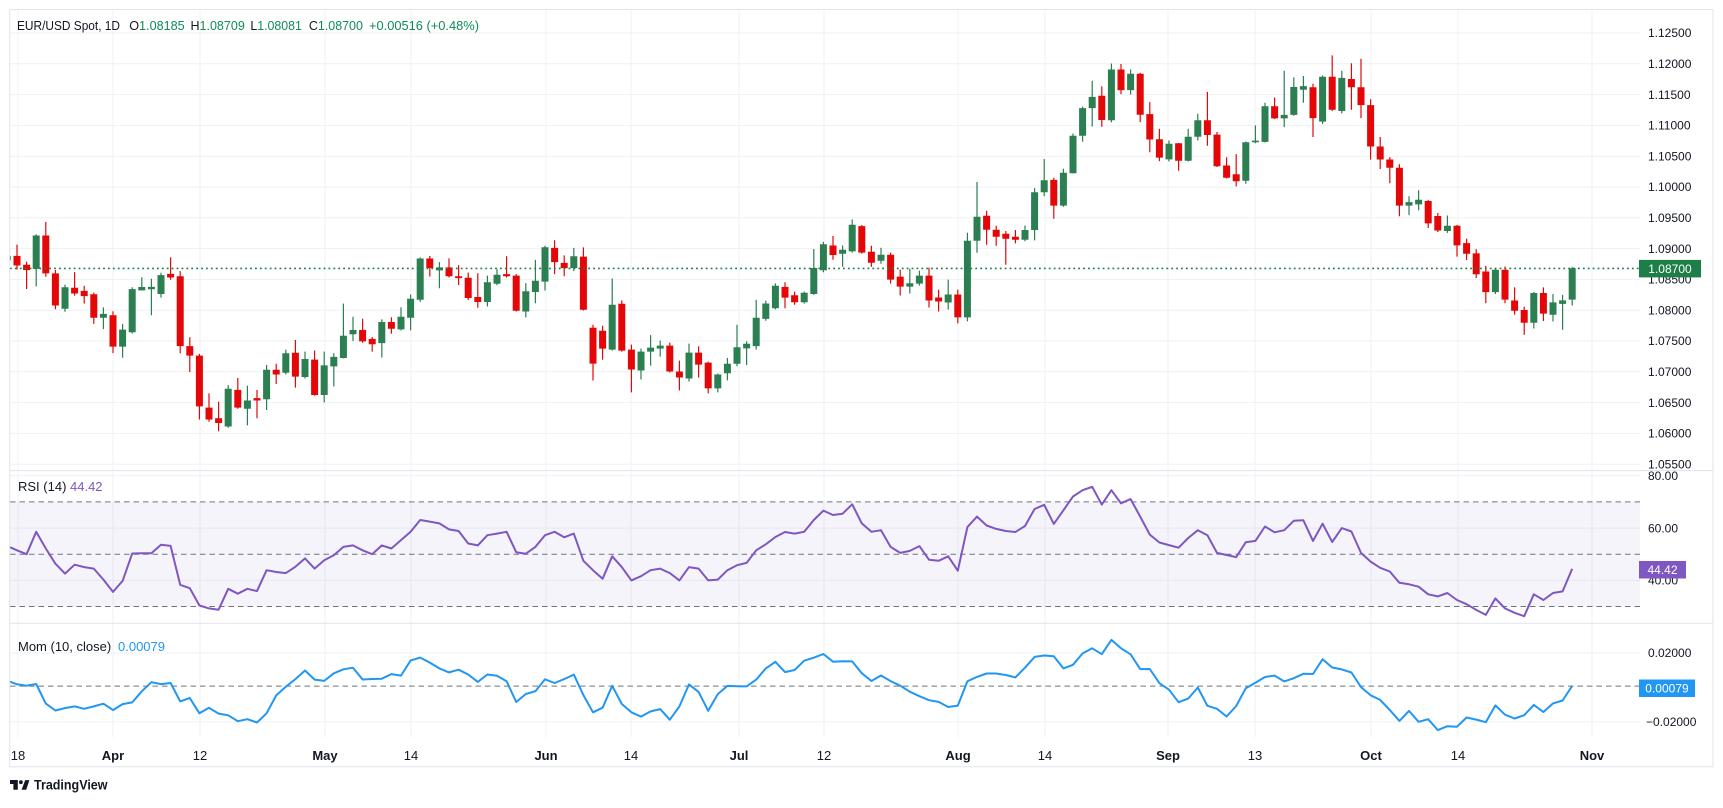  Describe the element at coordinates (1670, 269) in the screenshot. I see `svg-text: 1.08700` at that location.